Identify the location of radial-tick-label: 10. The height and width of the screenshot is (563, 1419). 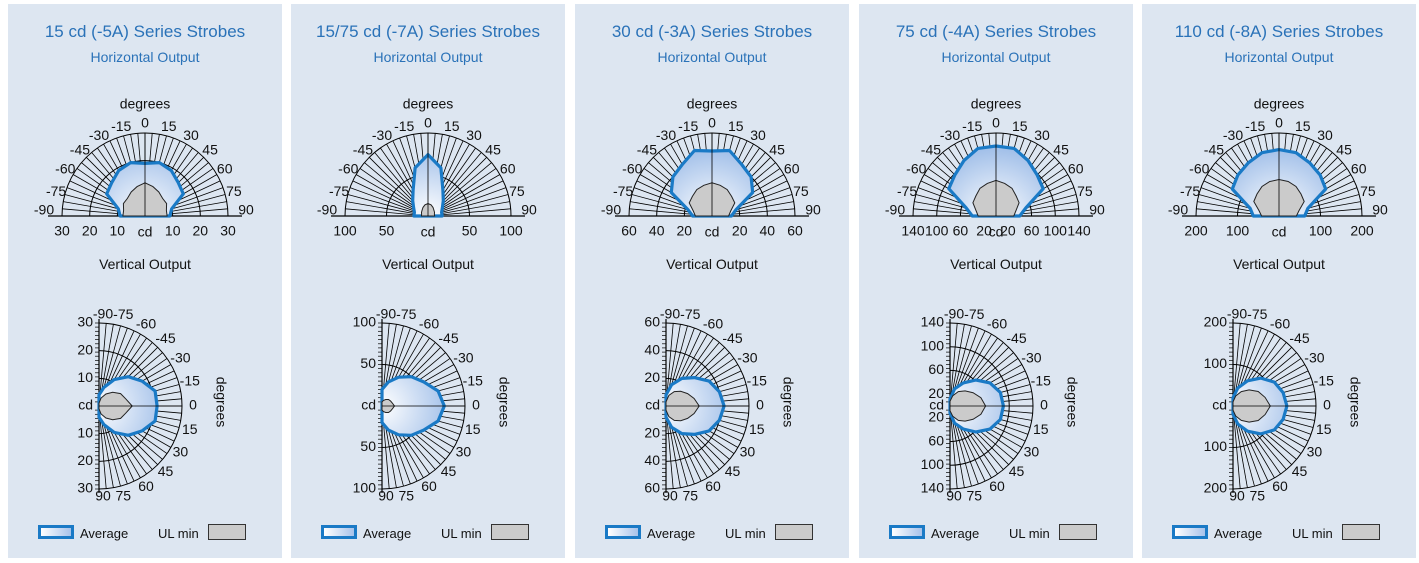
(85, 432).